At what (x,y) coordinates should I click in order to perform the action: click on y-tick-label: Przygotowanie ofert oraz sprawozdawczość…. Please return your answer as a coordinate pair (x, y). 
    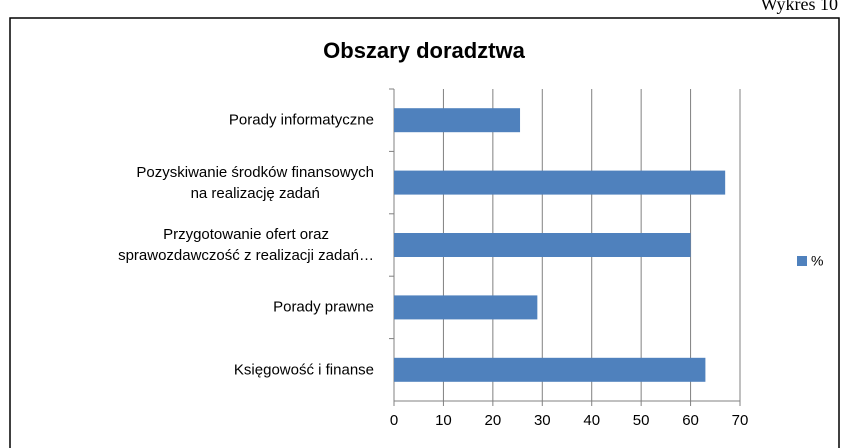
    Looking at the image, I should click on (246, 245).